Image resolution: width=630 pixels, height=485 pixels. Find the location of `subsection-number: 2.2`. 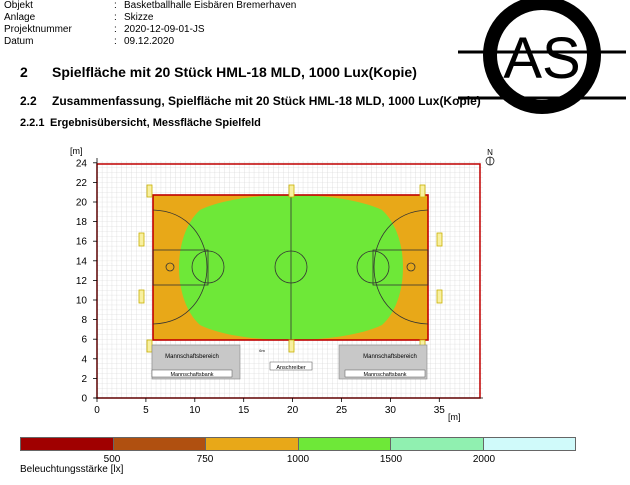

subsection-number: 2.2 is located at coordinates (28, 101).